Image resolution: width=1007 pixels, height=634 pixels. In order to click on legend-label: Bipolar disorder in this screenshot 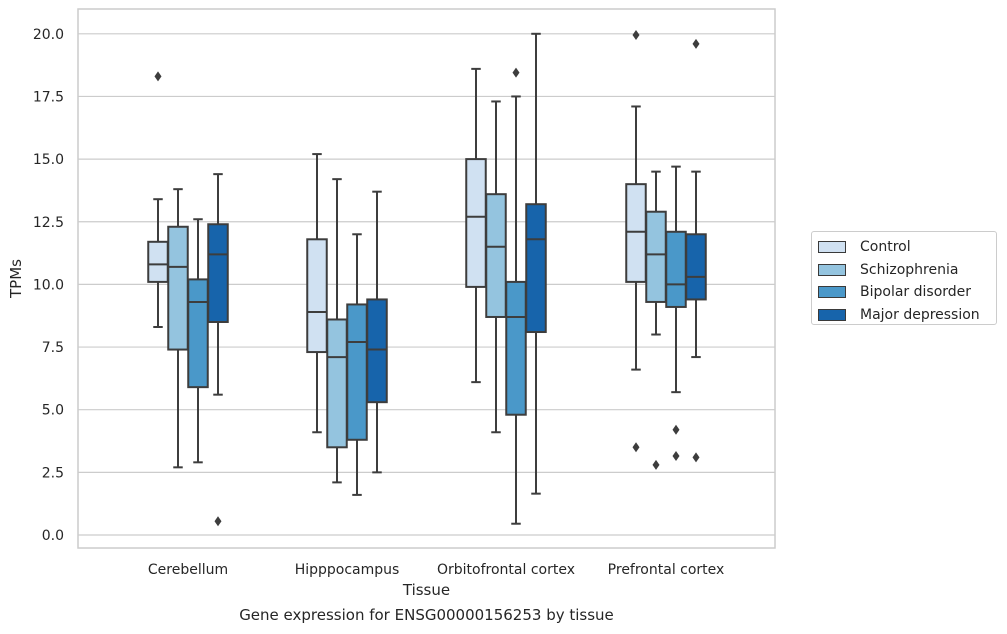, I will do `click(916, 292)`.